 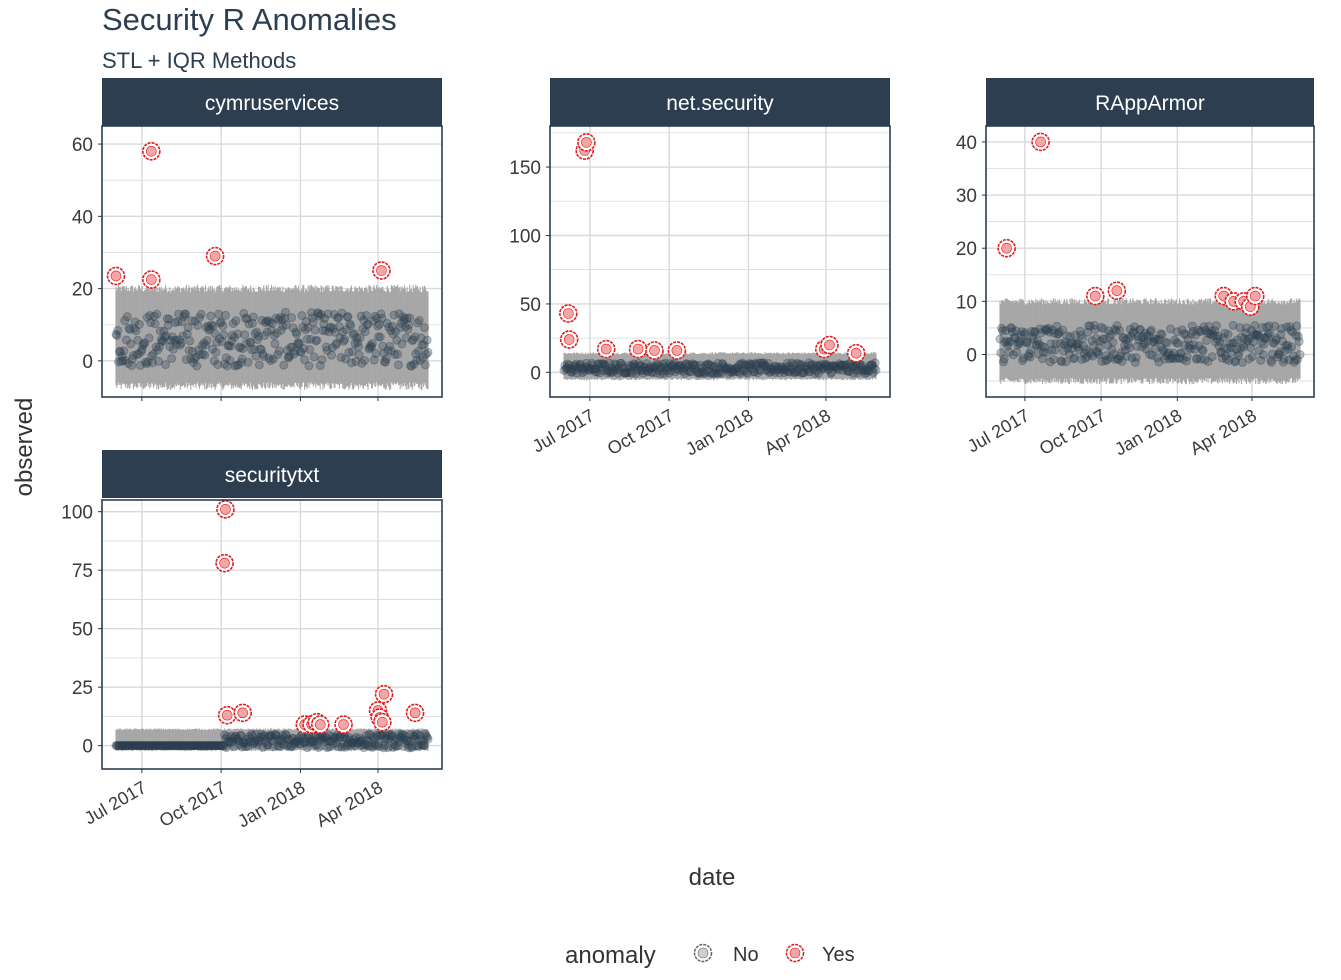 What do you see at coordinates (719, 432) in the screenshot?
I see `x-tick-label: Jan 2018` at bounding box center [719, 432].